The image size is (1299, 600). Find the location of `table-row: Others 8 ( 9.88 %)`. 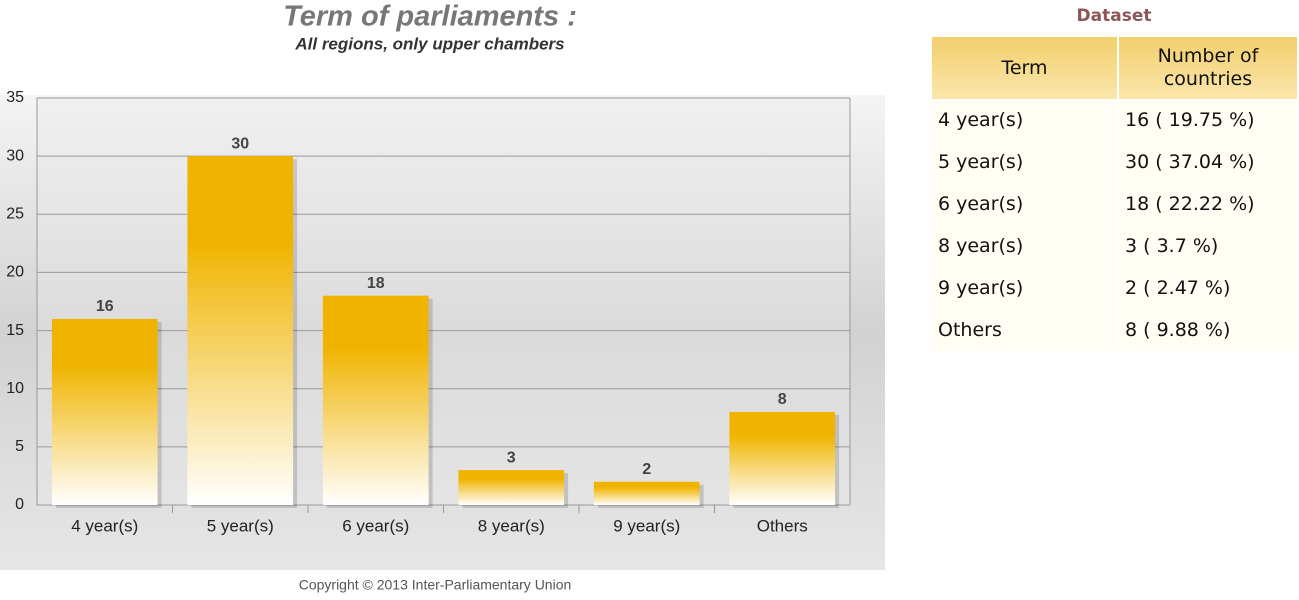

table-row: Others 8 ( 9.88 %) is located at coordinates (1114, 330).